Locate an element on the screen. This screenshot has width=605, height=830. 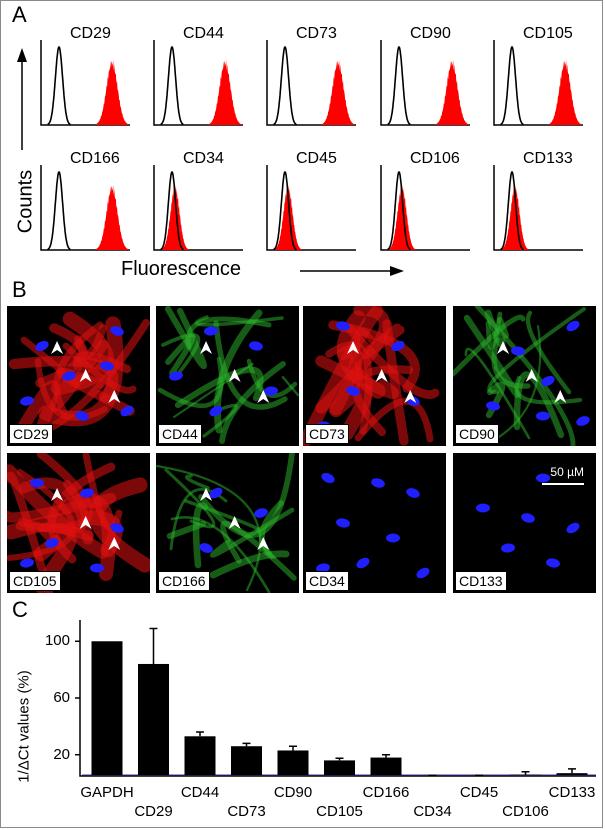
histogram-label-cd73: CD73 is located at coordinates (316, 33).